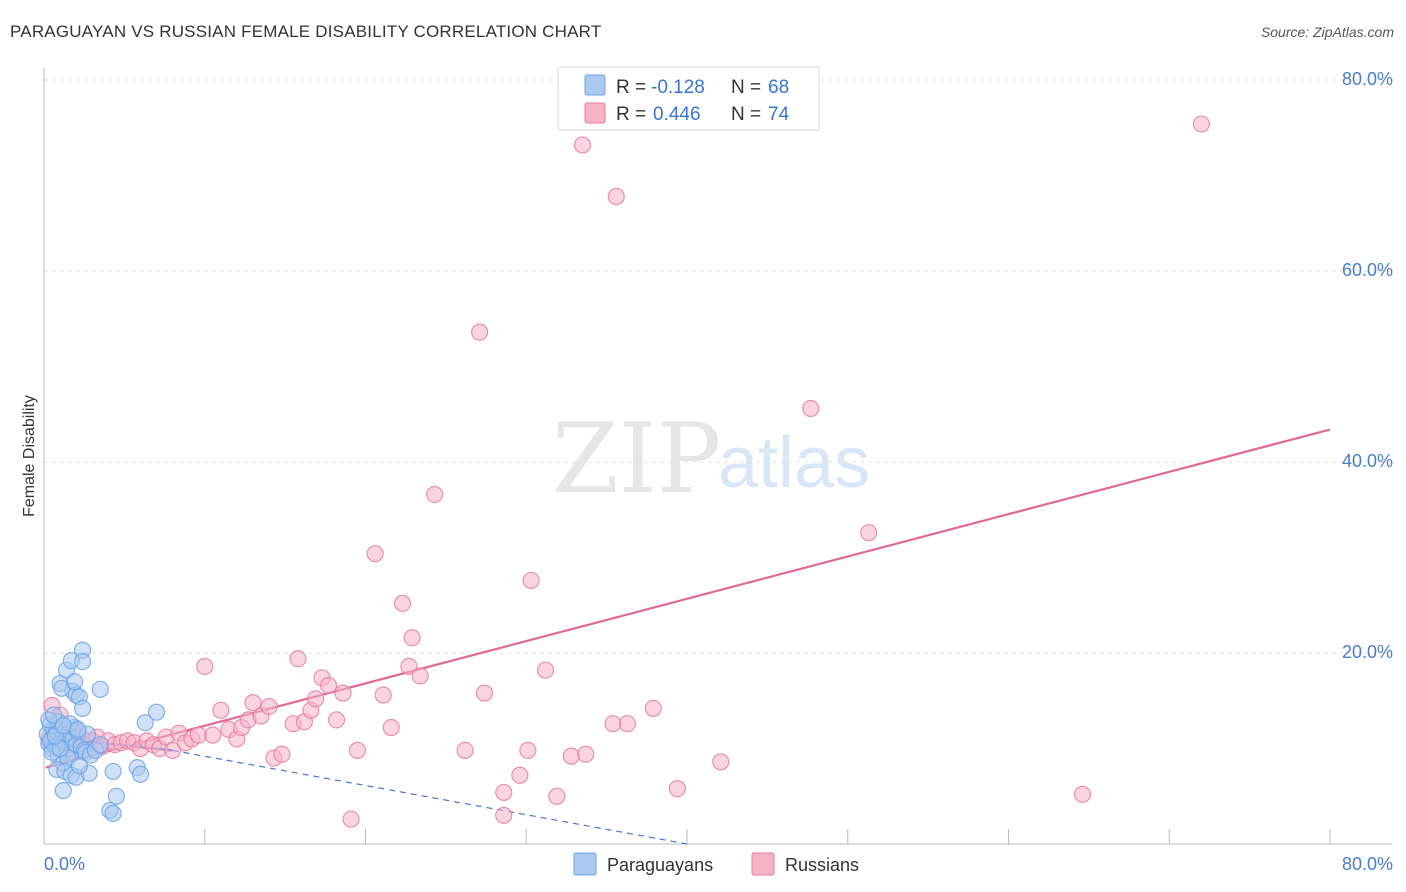 The width and height of the screenshot is (1406, 892). I want to click on legend-n-value-2: 74, so click(779, 114).